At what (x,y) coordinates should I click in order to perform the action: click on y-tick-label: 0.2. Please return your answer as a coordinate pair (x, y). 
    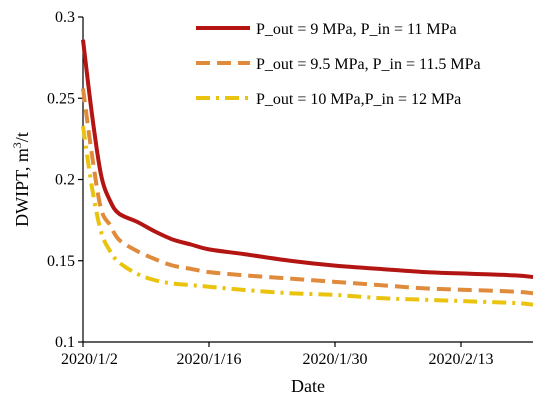
    Looking at the image, I should click on (65, 180).